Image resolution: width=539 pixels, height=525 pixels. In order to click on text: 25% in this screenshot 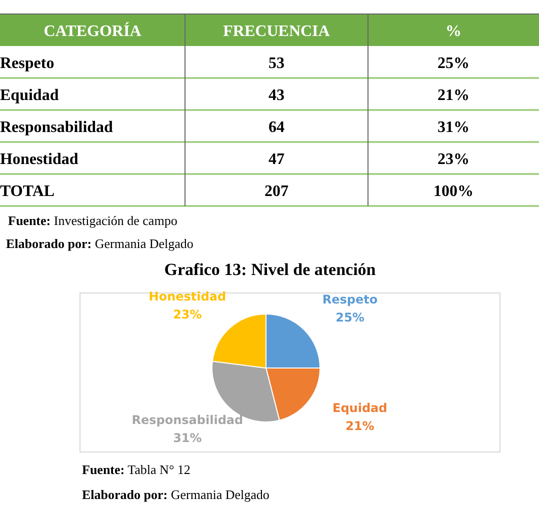, I will do `click(454, 63)`.